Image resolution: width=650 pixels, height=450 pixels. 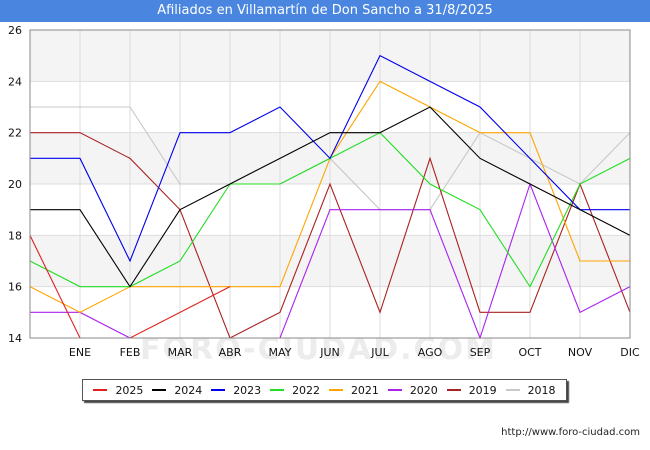 What do you see at coordinates (15, 81) in the screenshot?
I see `y-tick-label: 24` at bounding box center [15, 81].